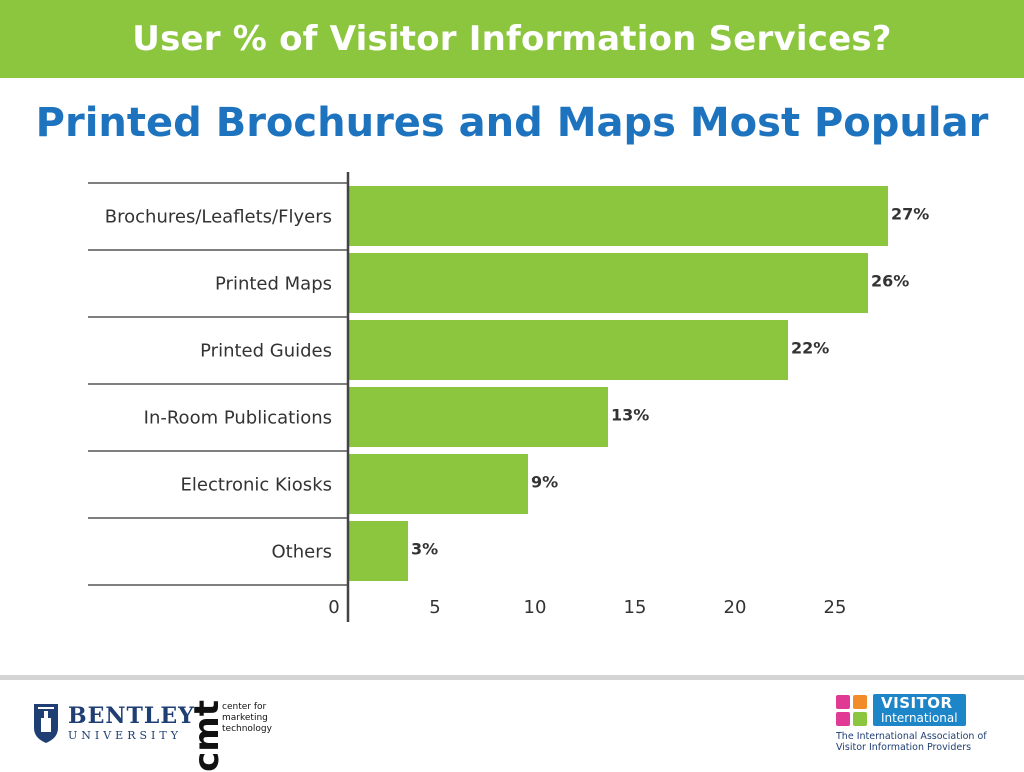  What do you see at coordinates (810, 348) in the screenshot?
I see `value-label: 22%` at bounding box center [810, 348].